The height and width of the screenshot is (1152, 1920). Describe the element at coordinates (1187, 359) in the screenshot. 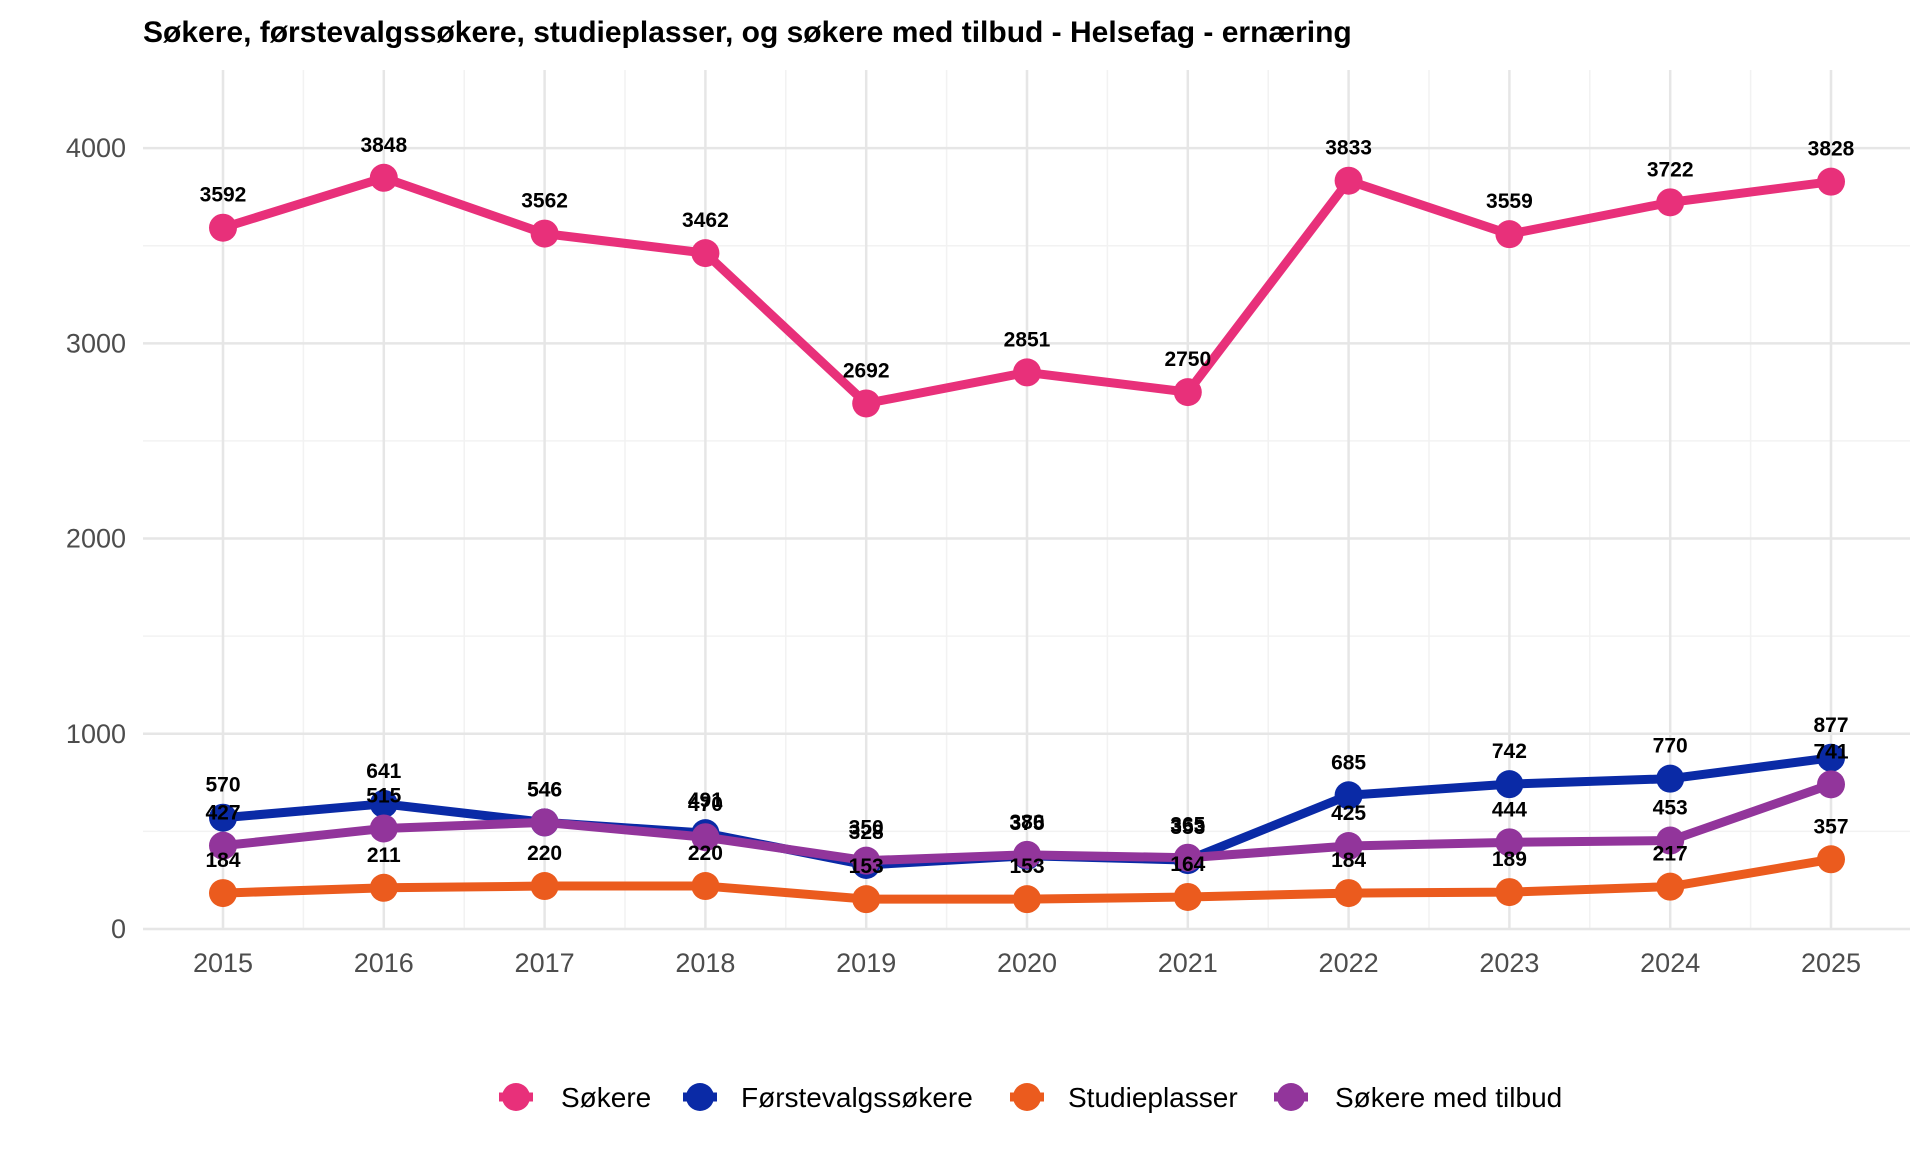

I see `data-label: 2750` at that location.